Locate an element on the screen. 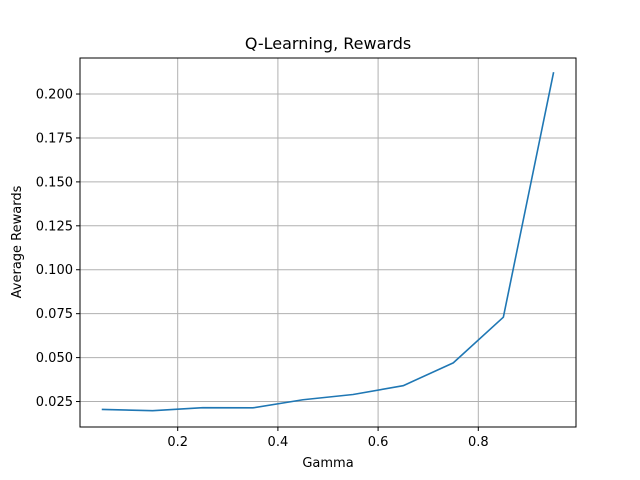  x-tick-label: 0.2 is located at coordinates (177, 442).